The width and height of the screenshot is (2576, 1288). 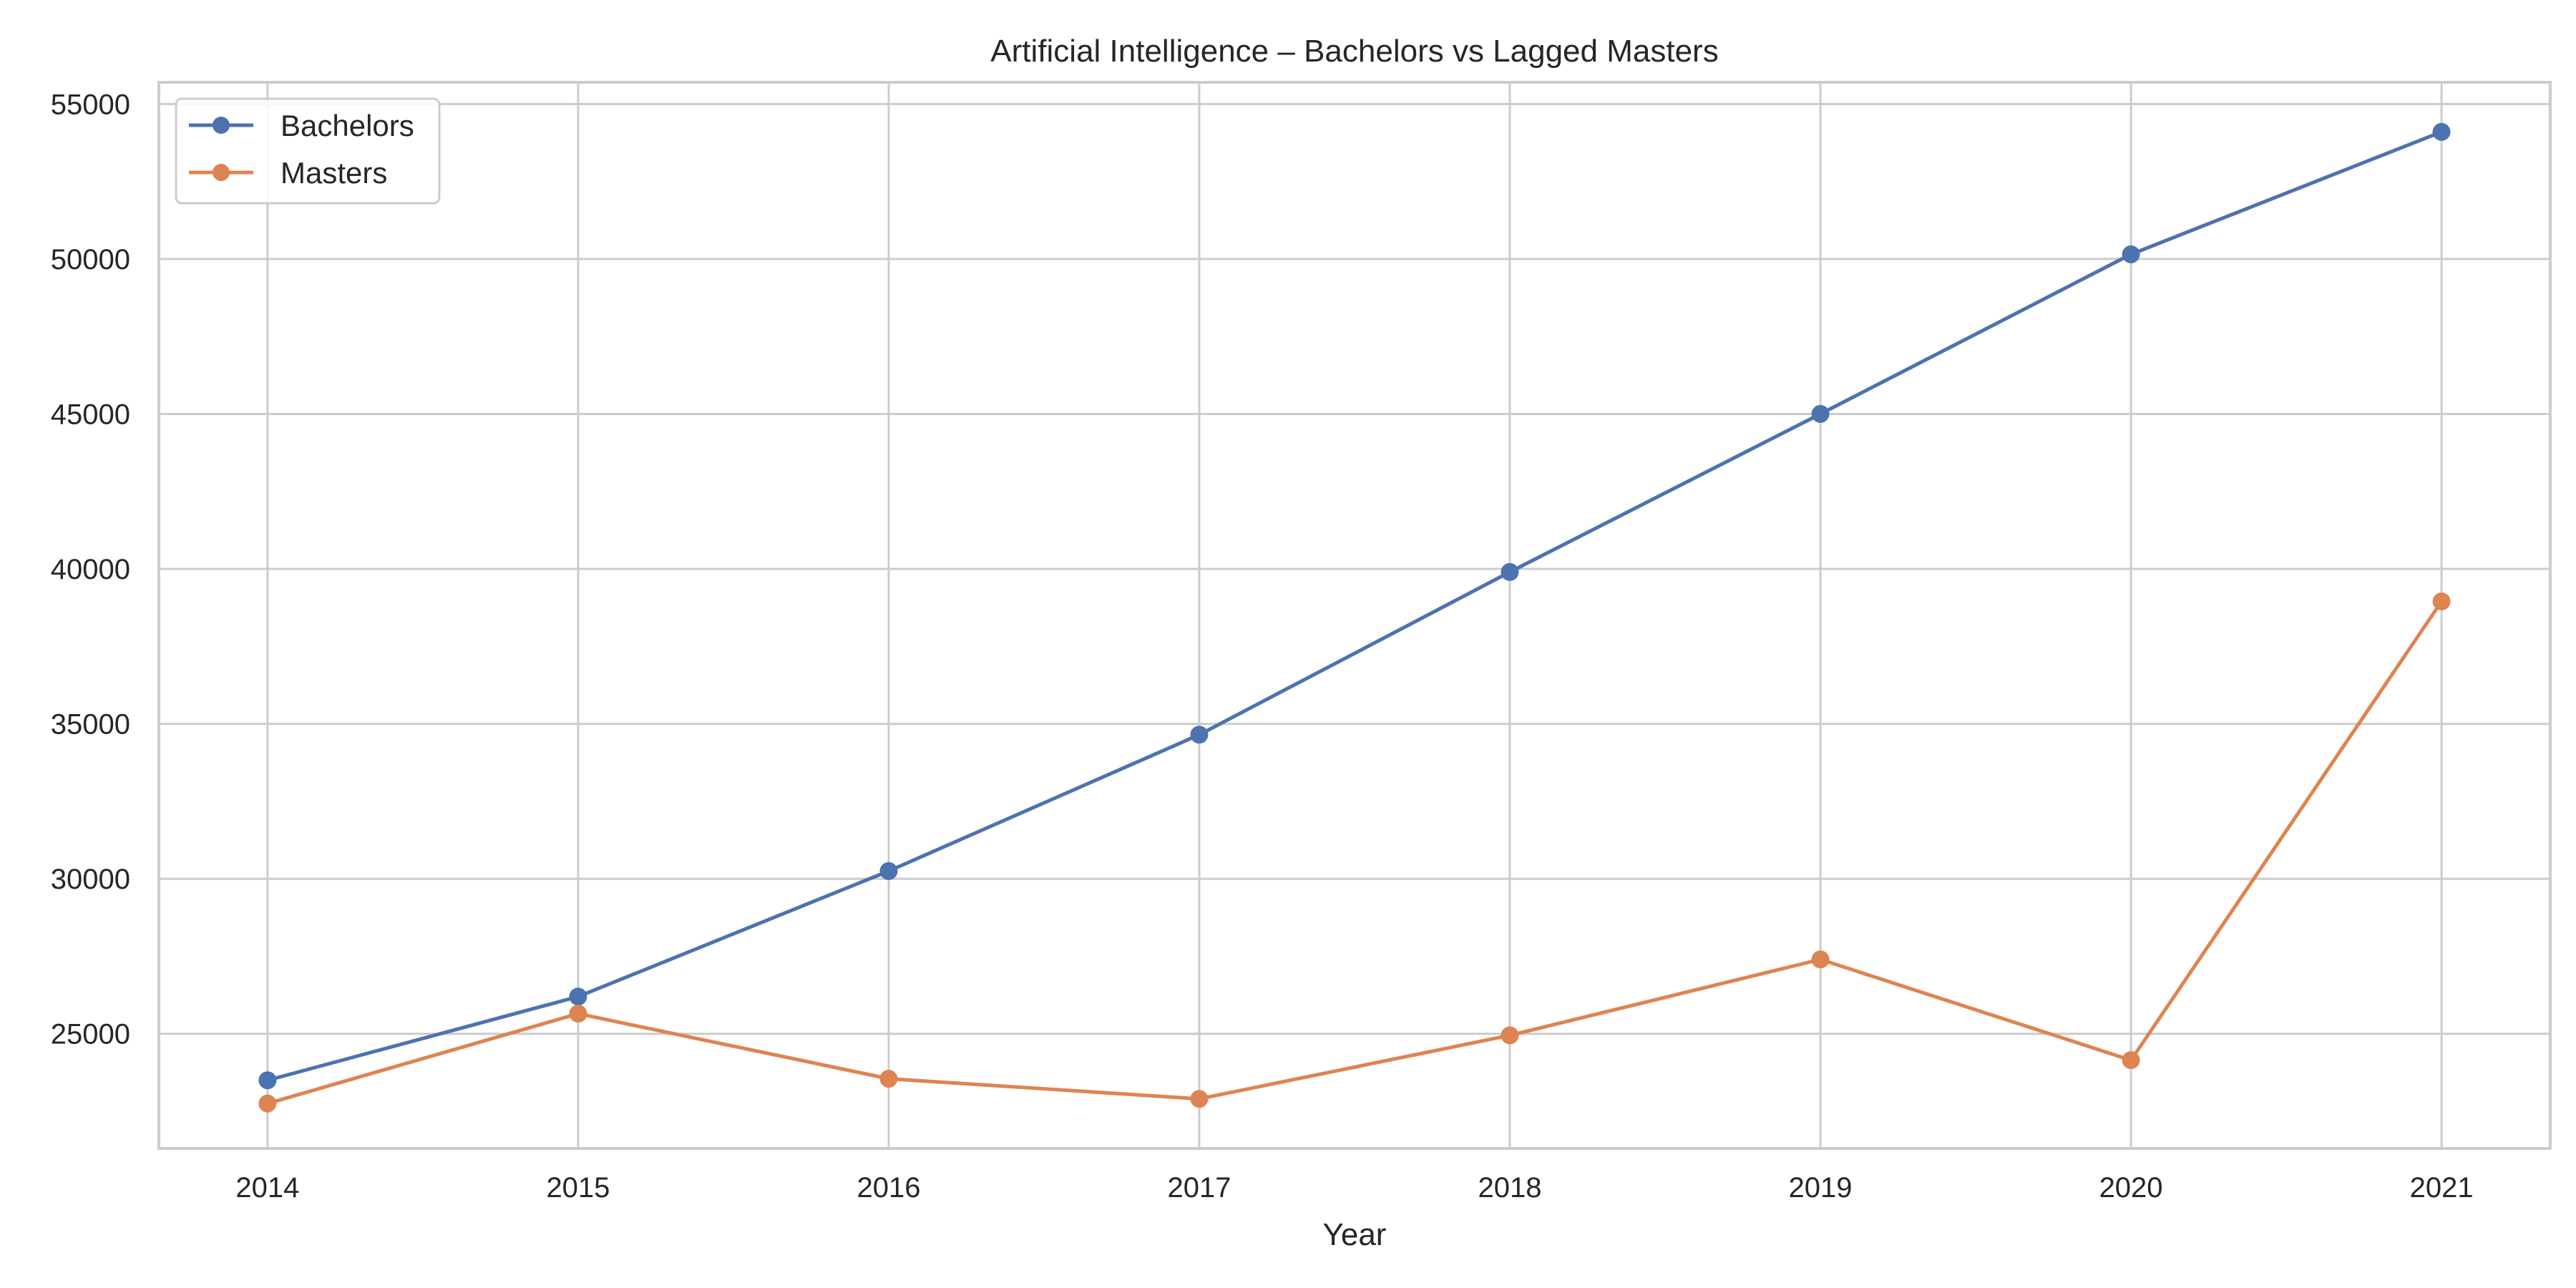 I want to click on y-tick-label: 45000, so click(x=90, y=414).